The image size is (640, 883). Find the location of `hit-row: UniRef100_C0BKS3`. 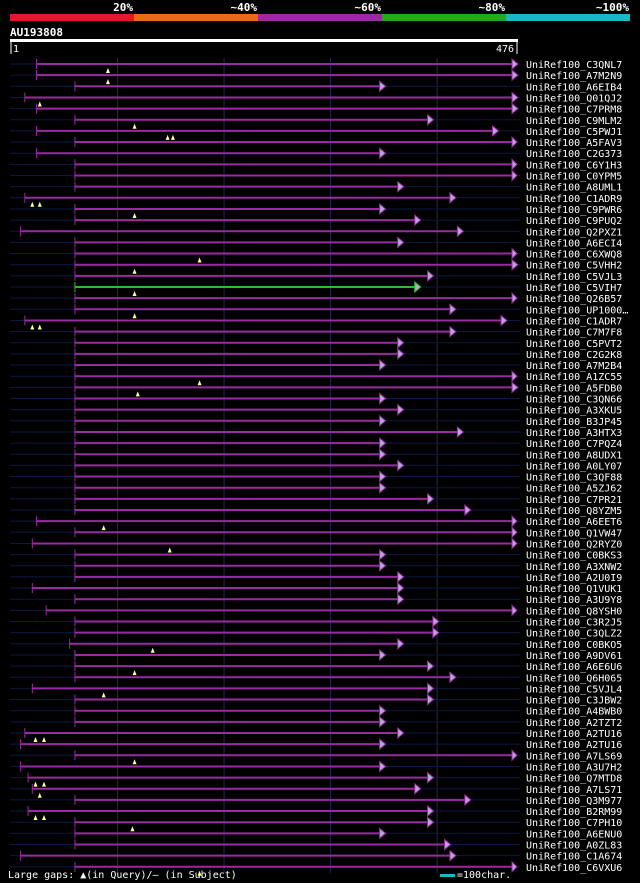

hit-row: UniRef100_C0BKS3 is located at coordinates (316, 555).